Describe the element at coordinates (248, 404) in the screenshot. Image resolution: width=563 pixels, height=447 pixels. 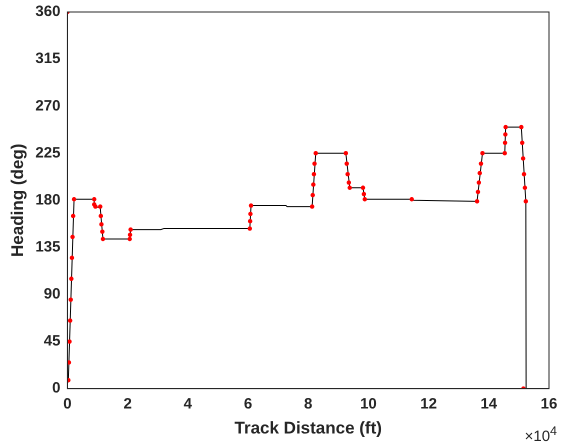
I see `x-tick-label: 6` at that location.